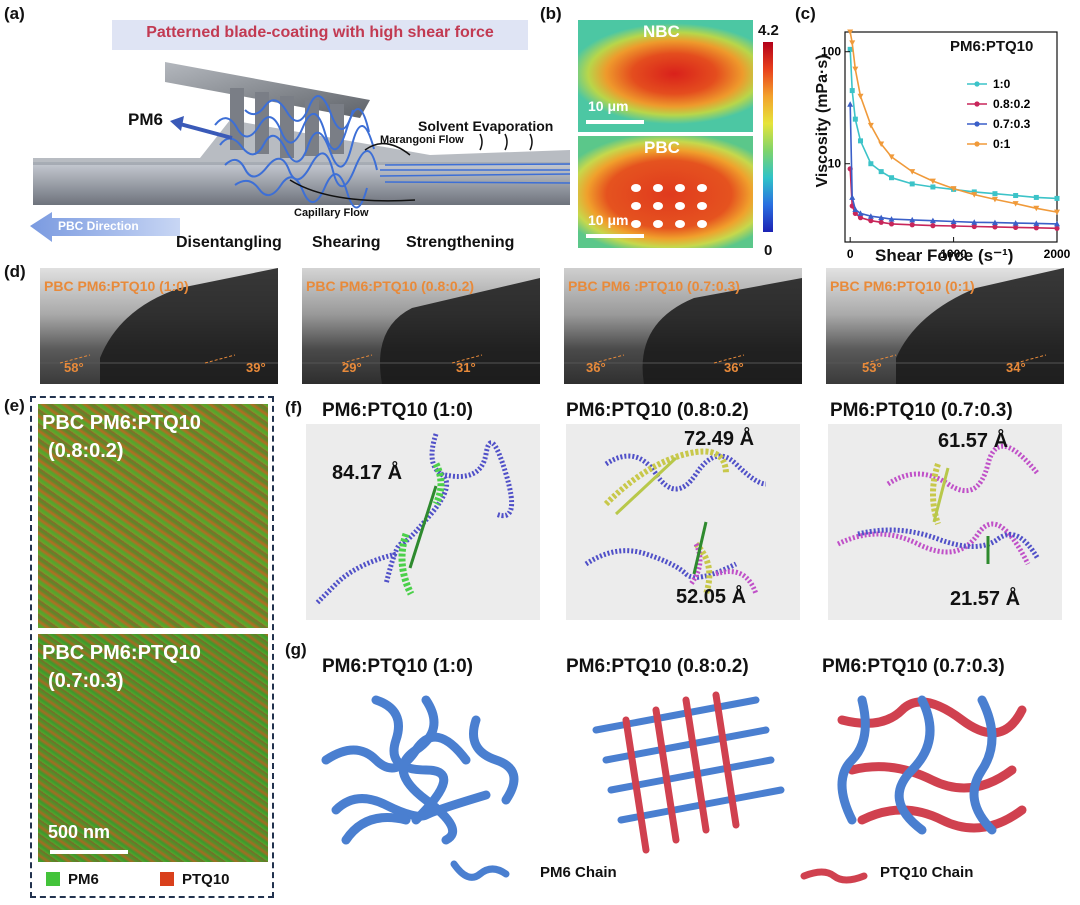  I want to click on legend-label-pm6: PM6, so click(83, 879).